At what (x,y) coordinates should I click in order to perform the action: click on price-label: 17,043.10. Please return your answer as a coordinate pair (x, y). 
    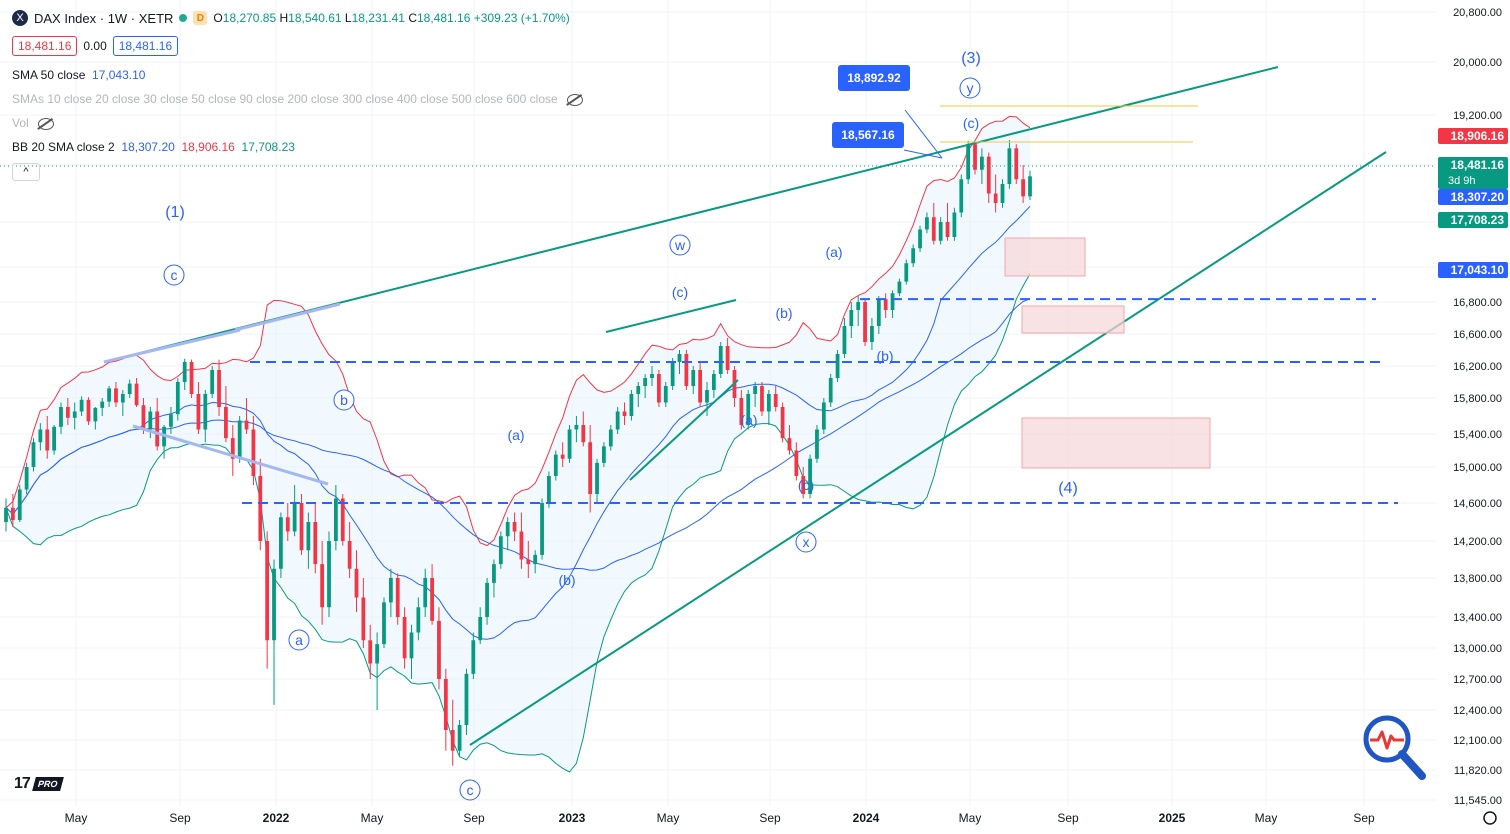
    Looking at the image, I should click on (1473, 270).